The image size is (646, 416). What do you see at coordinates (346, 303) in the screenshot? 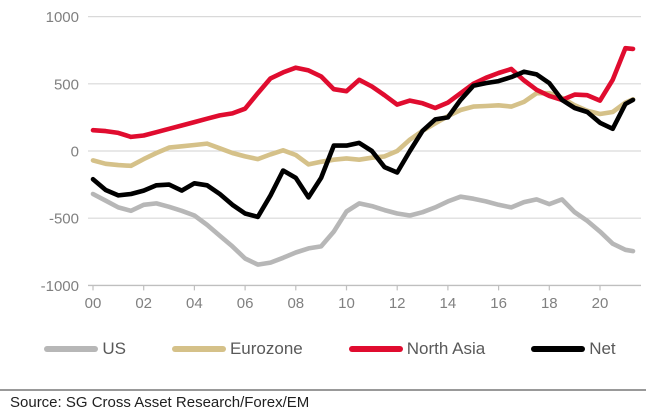
I see `x-tick-label: 10` at bounding box center [346, 303].